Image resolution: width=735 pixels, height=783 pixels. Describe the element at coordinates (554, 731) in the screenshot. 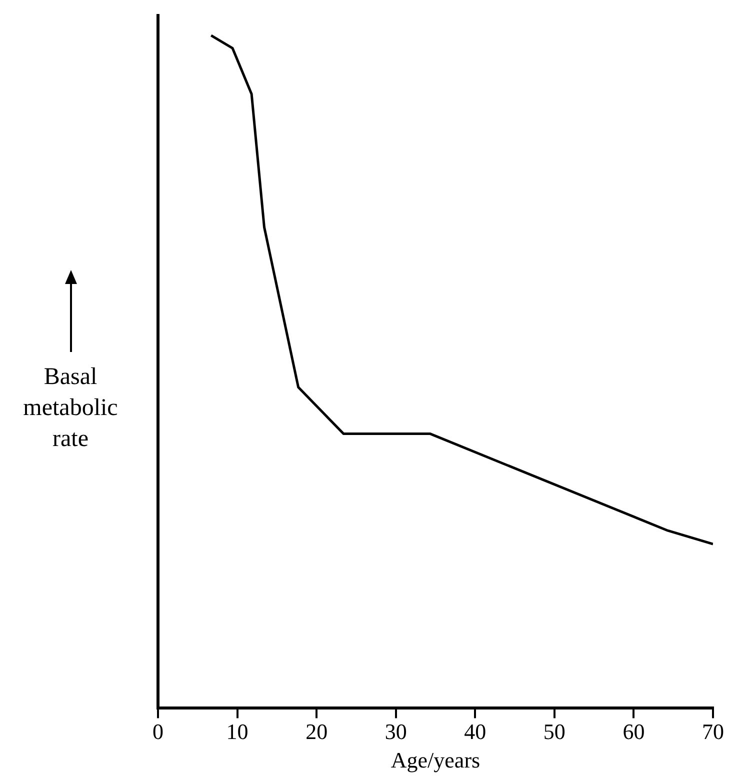

I see `x-tick-label: 50` at that location.